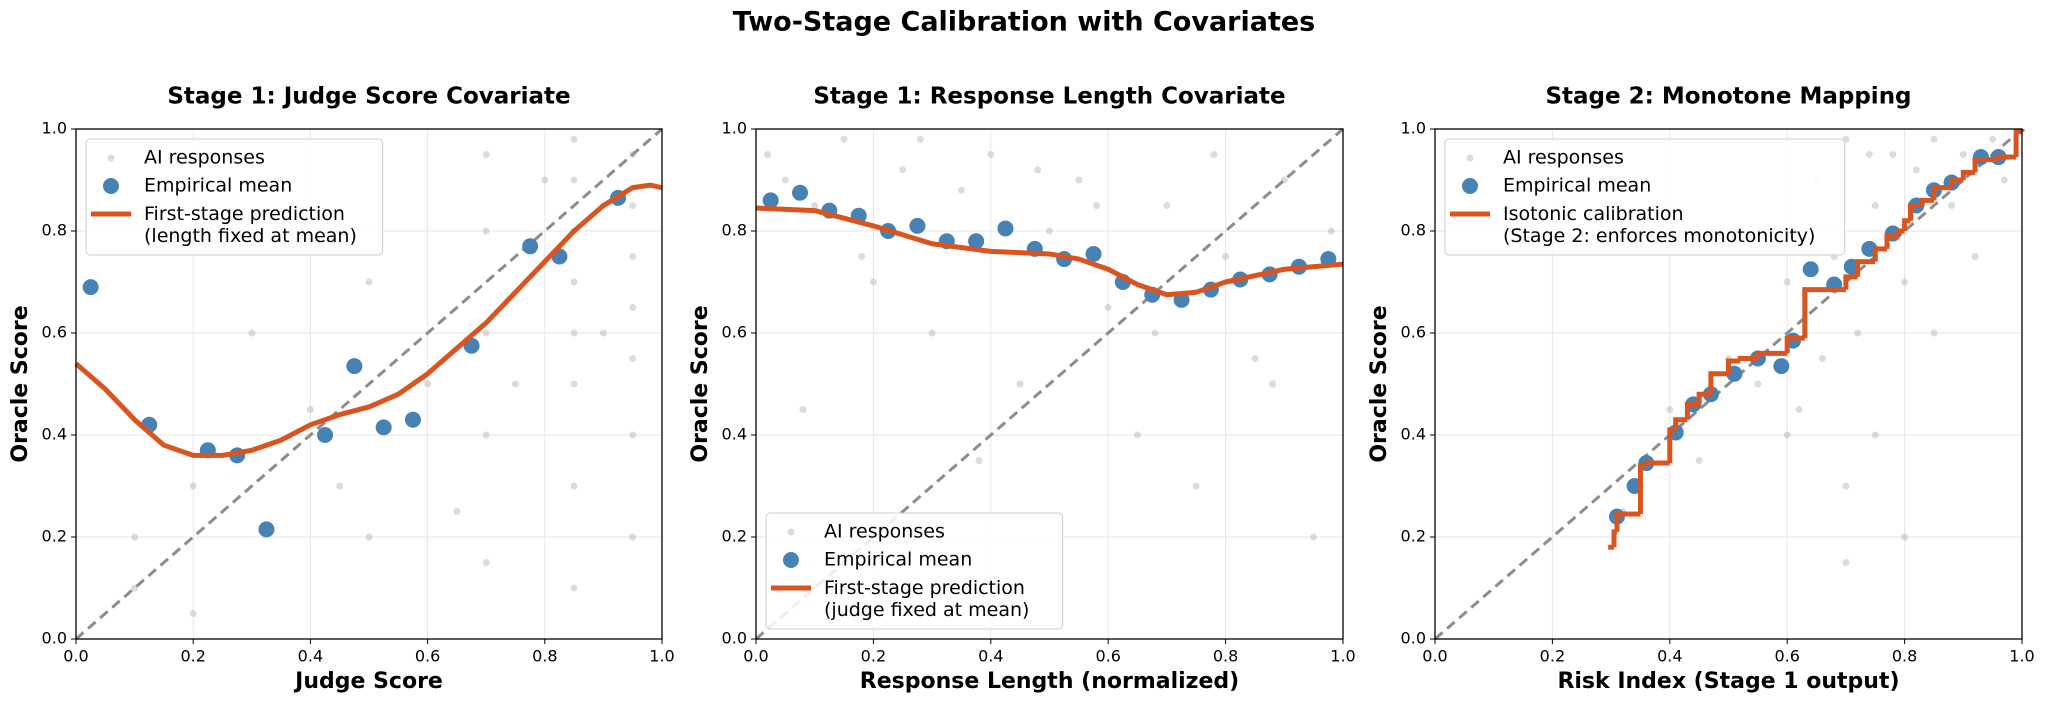 This screenshot has width=2048, height=710. What do you see at coordinates (1728, 97) in the screenshot?
I see `subplot-title: Stage 2: Monotone Mapping` at bounding box center [1728, 97].